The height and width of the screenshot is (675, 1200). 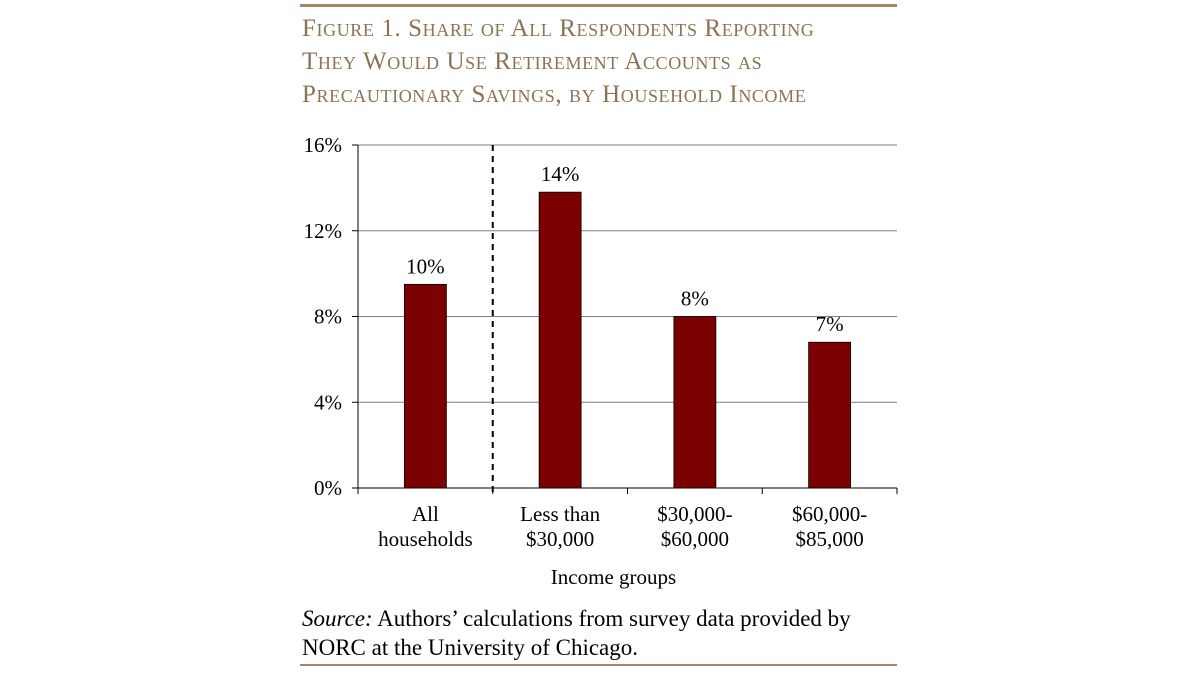 What do you see at coordinates (323, 145) in the screenshot?
I see `y-tick-label: 16%` at bounding box center [323, 145].